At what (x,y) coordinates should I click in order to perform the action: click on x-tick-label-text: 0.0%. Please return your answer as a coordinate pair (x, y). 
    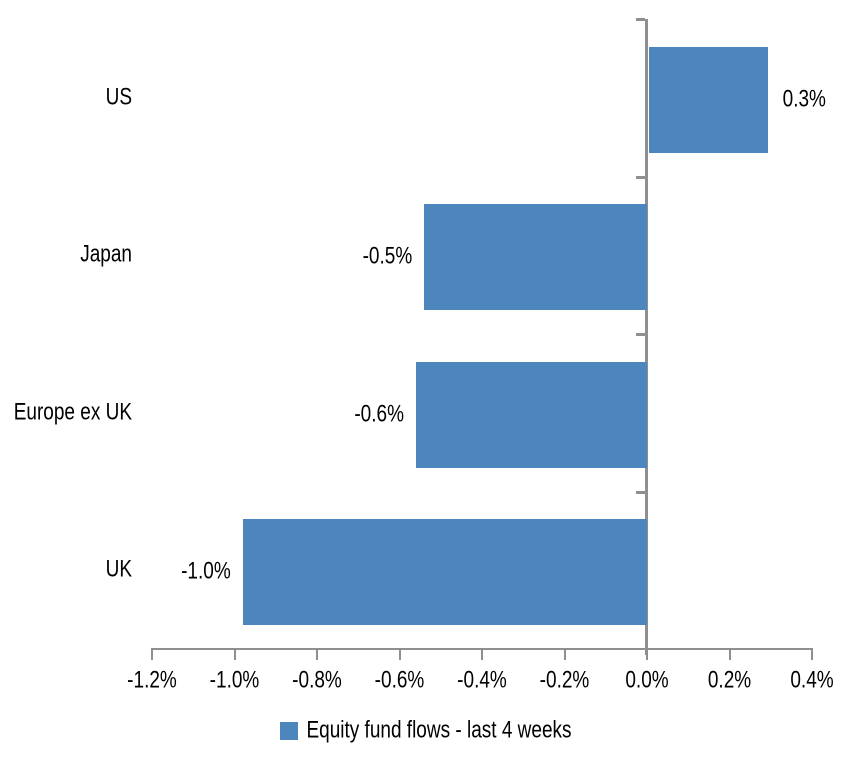
    Looking at the image, I should click on (647, 680).